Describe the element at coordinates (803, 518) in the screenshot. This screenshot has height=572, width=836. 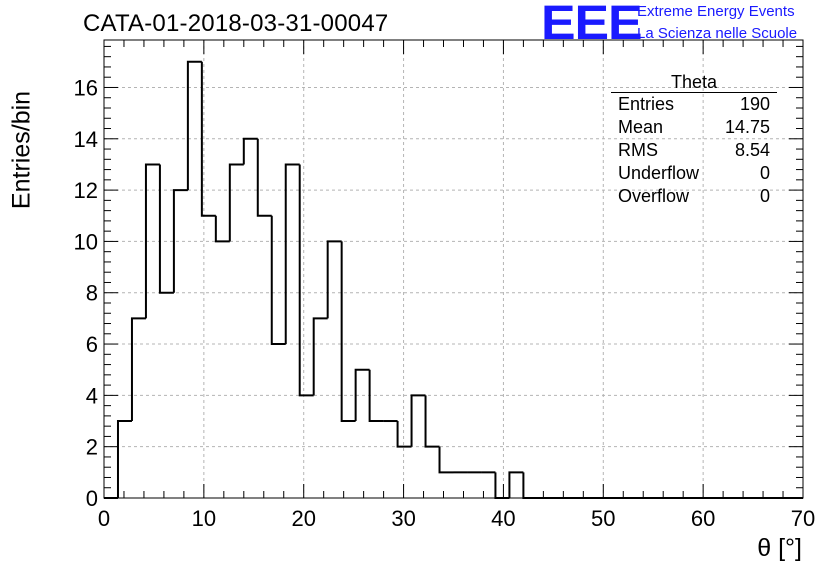
I see `x-tick-label: 70` at that location.